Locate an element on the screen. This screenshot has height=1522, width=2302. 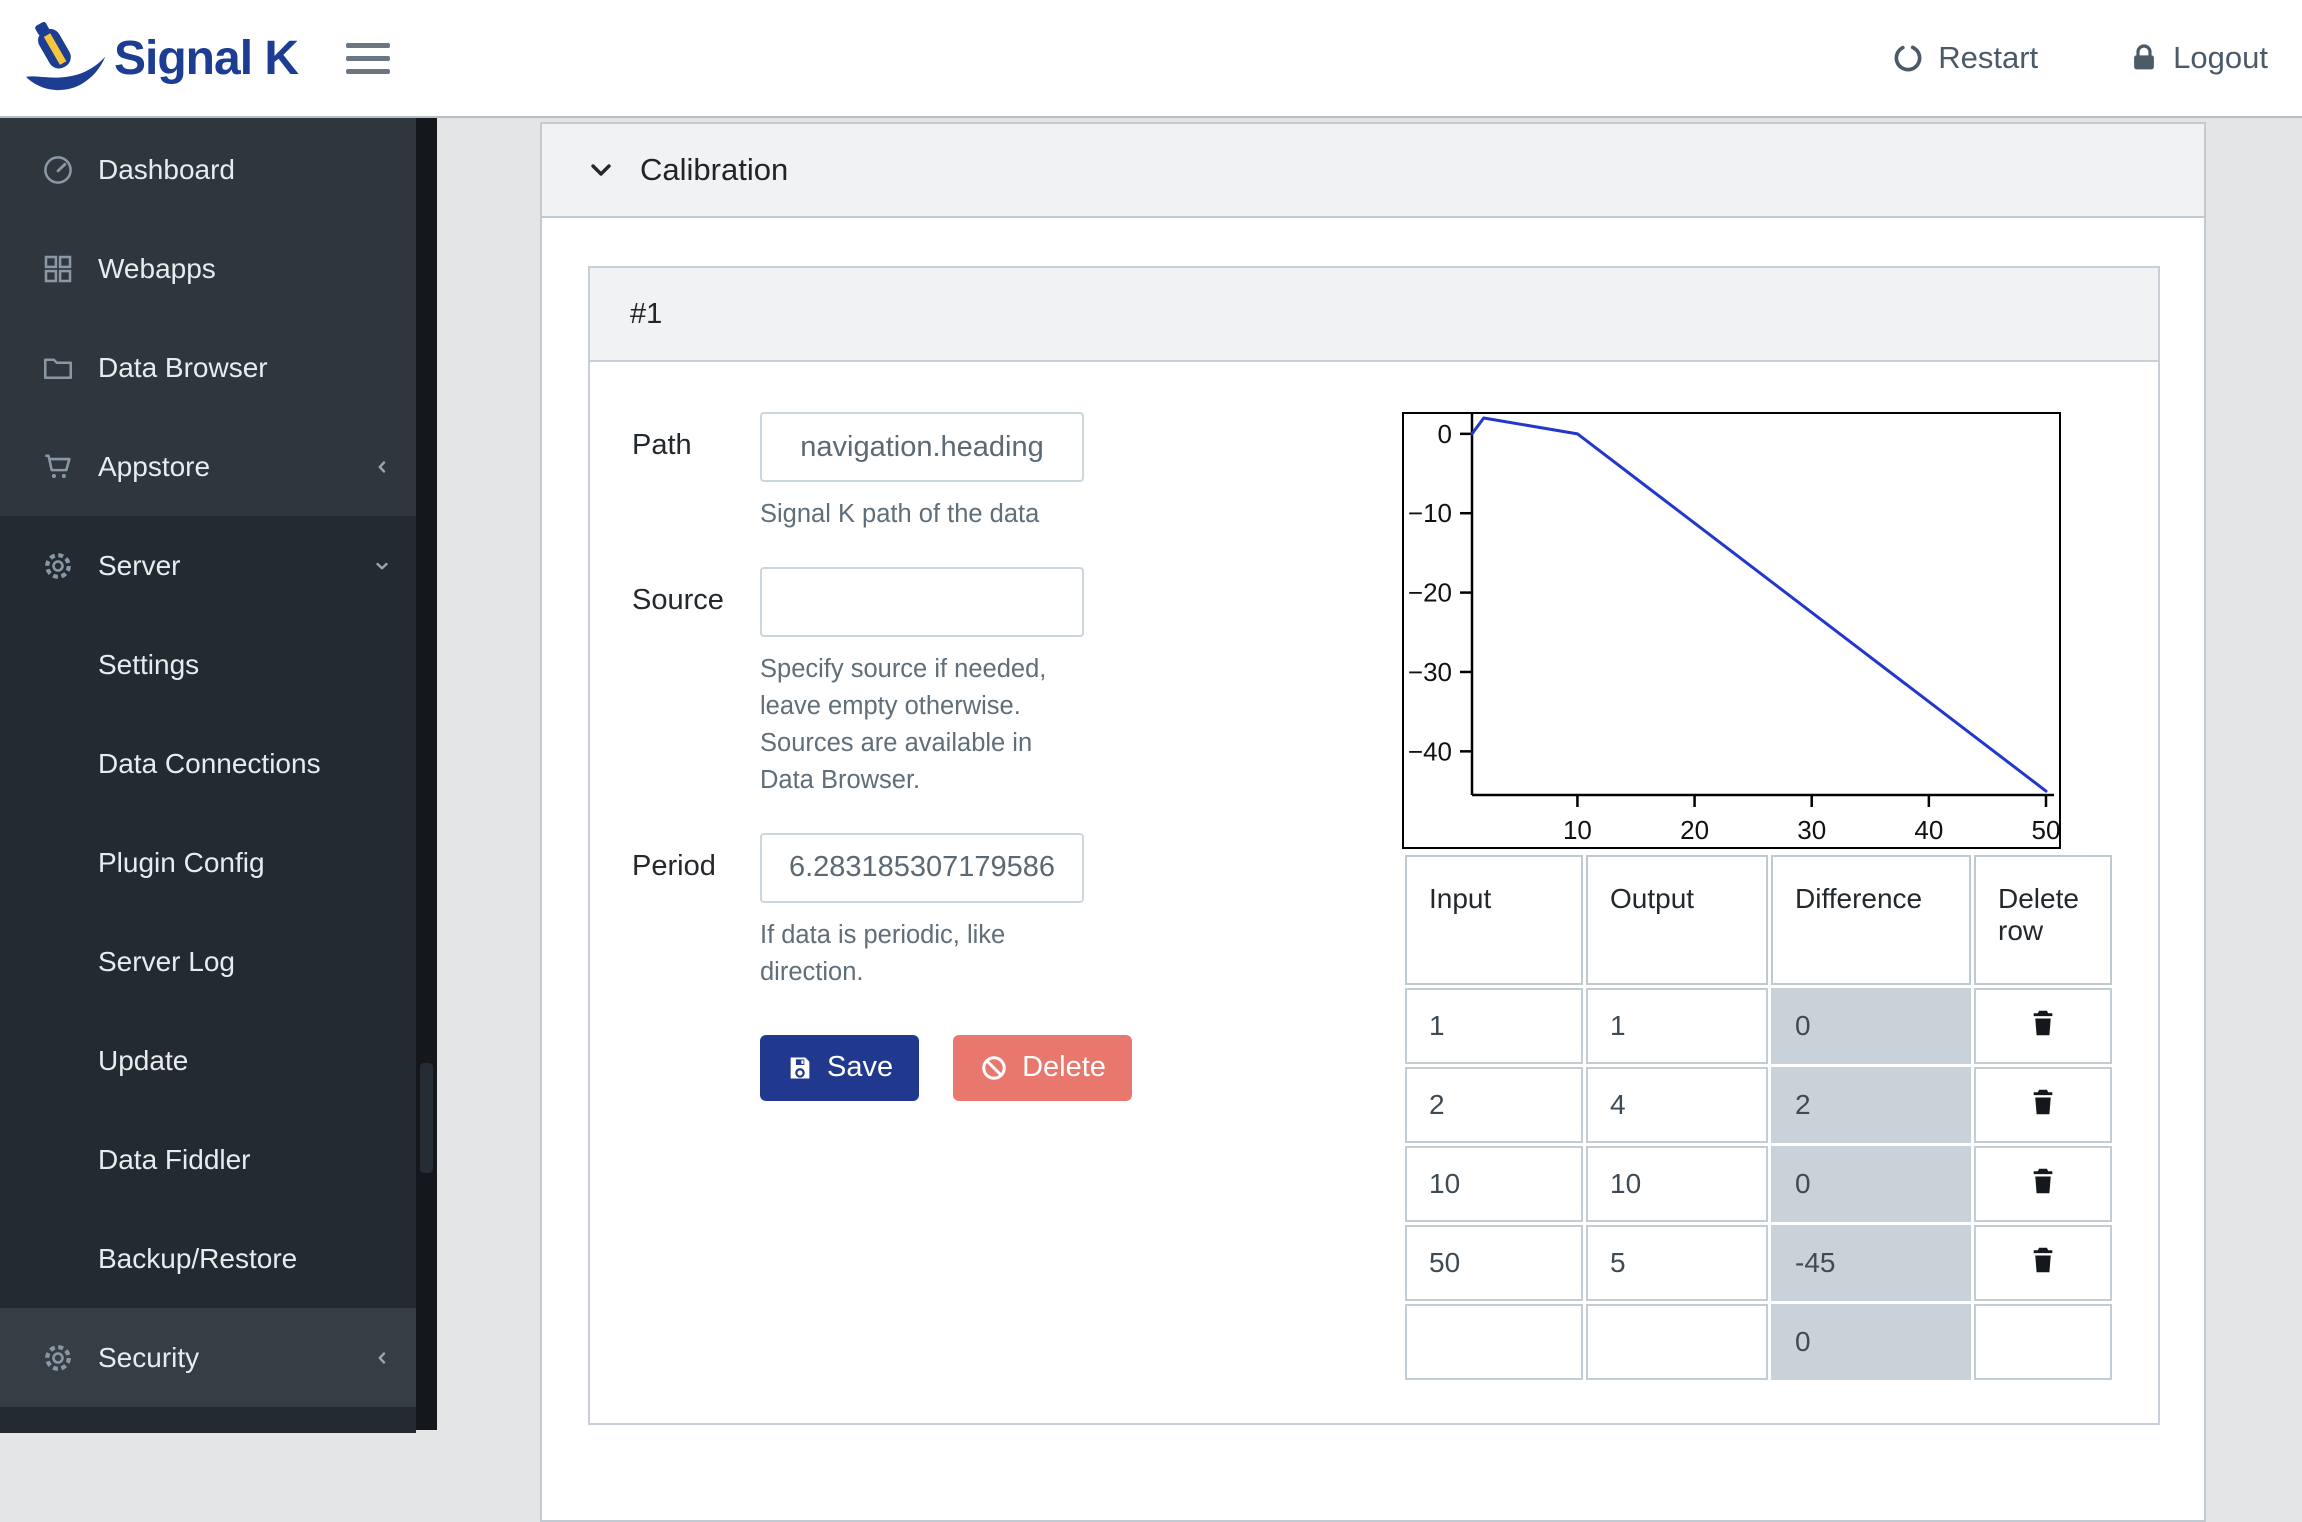
sidebar-item-label: Data Fiddler is located at coordinates (174, 1160).